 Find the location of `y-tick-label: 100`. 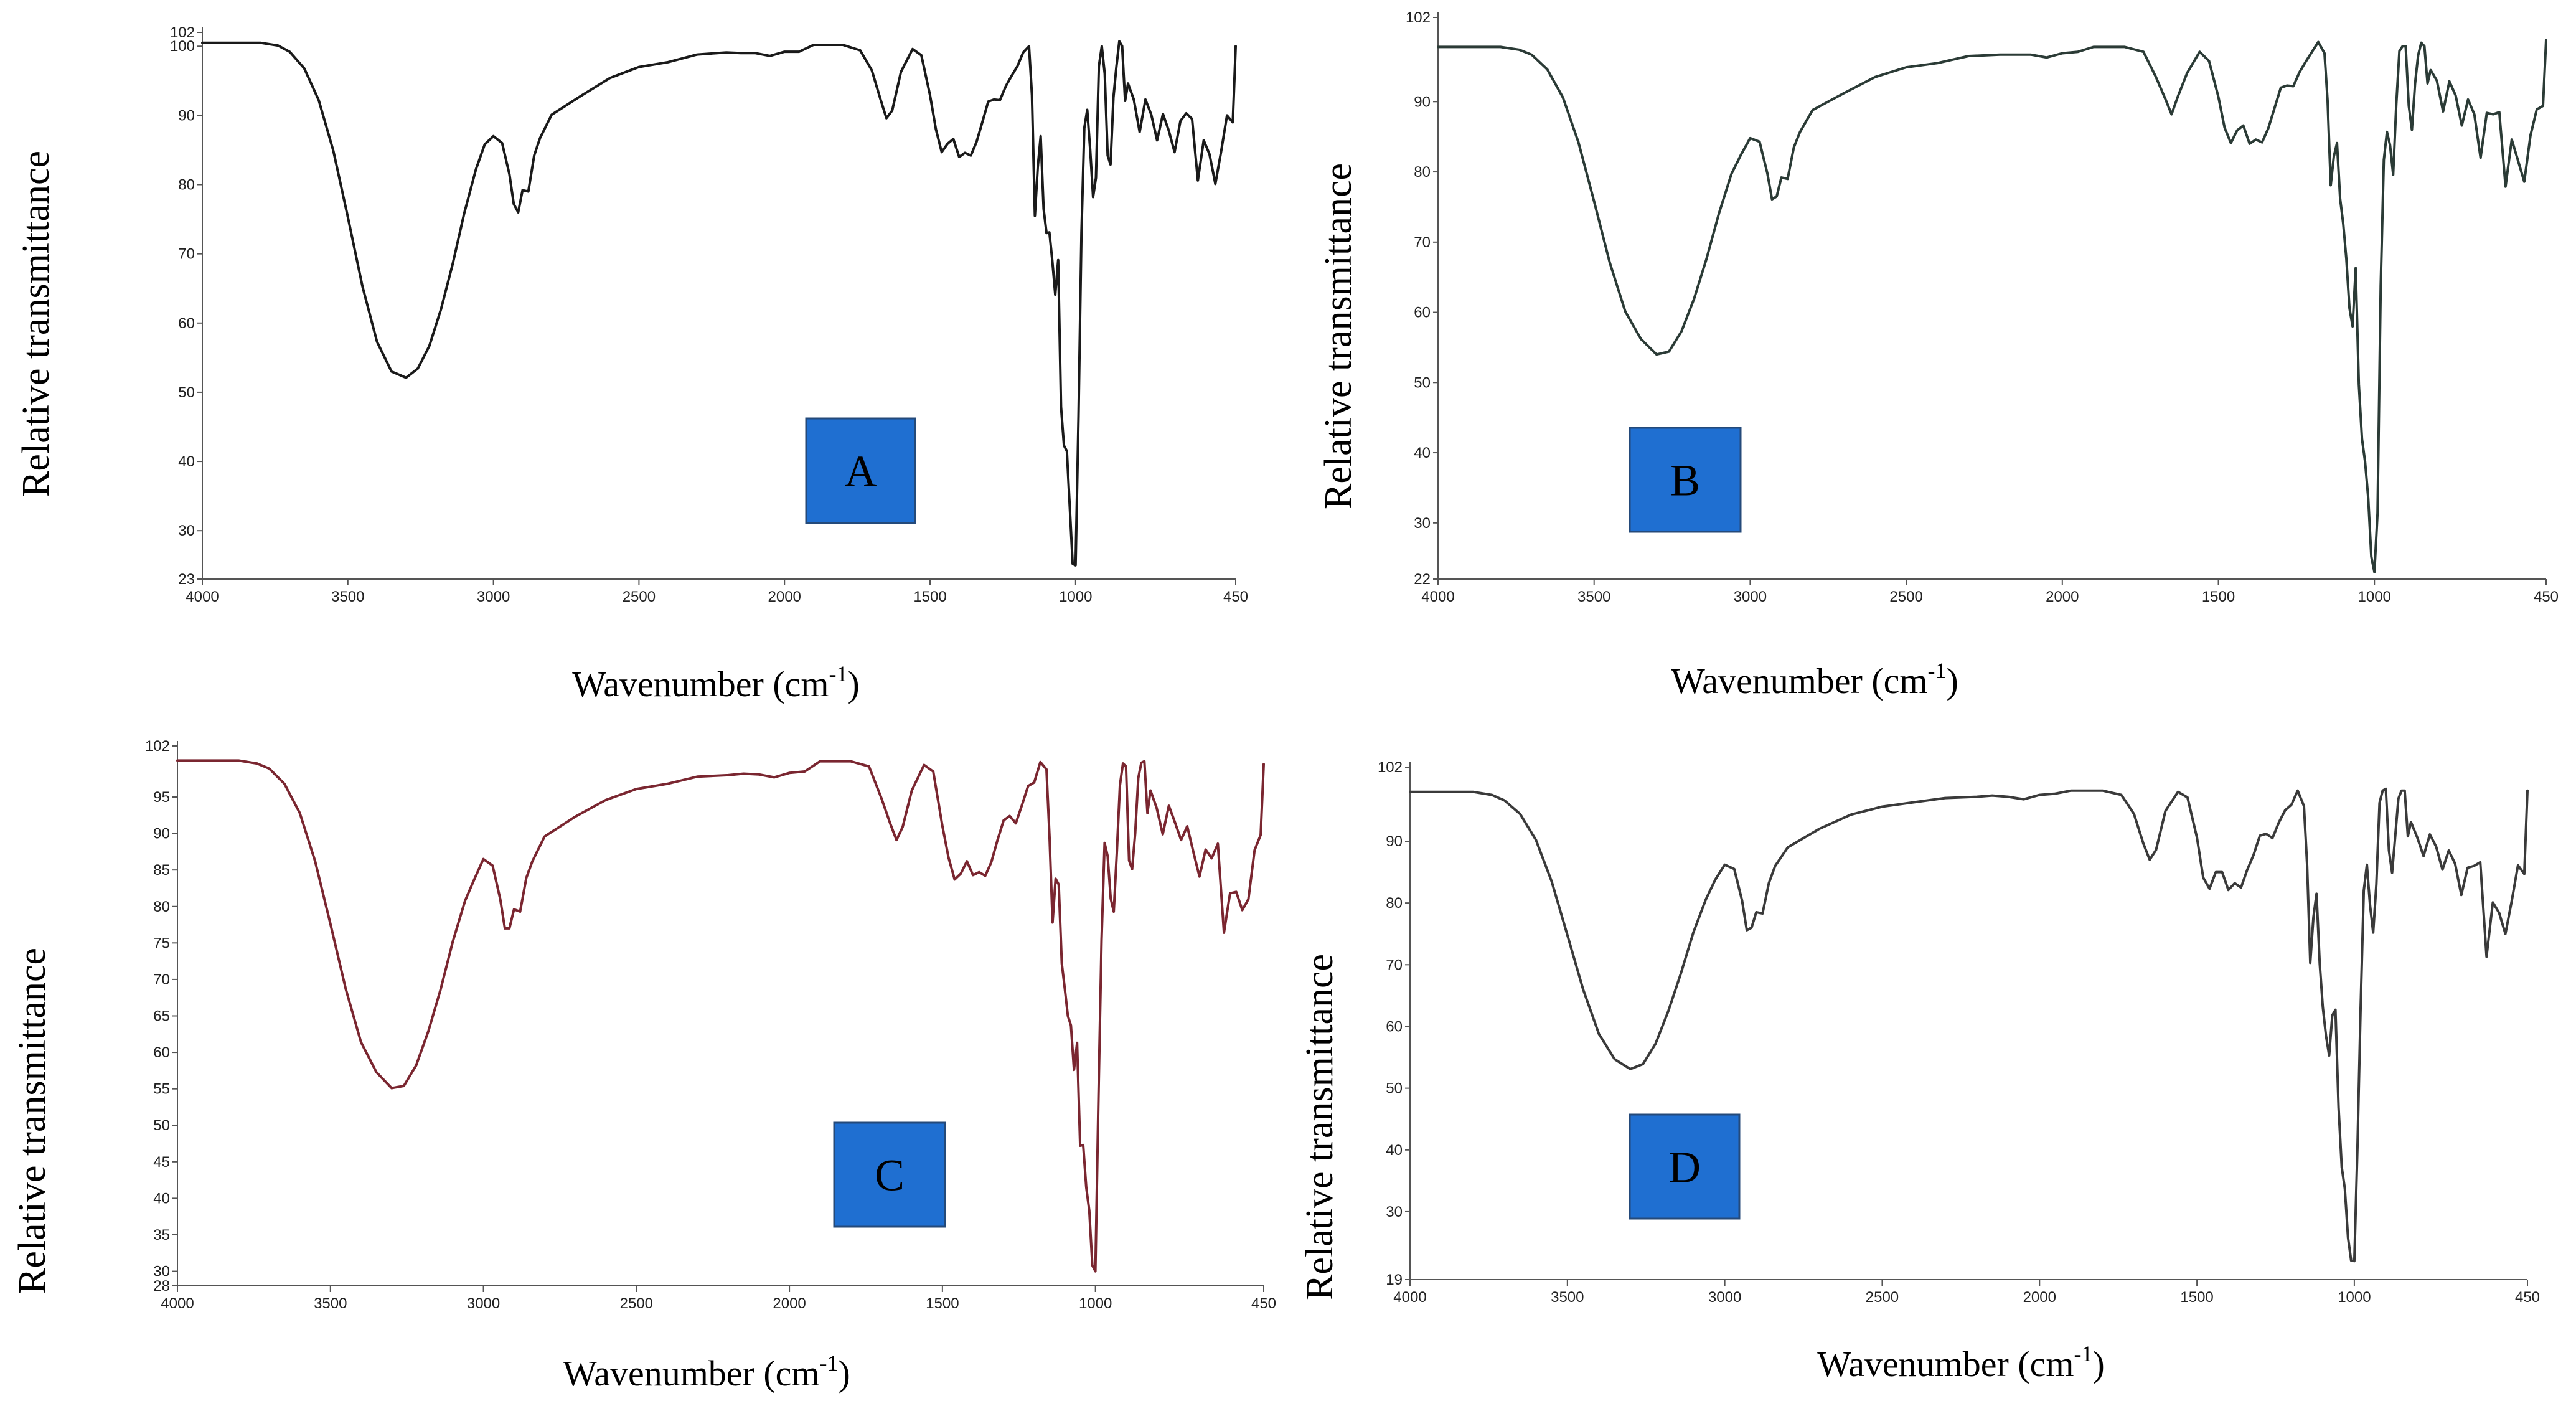

y-tick-label: 100 is located at coordinates (182, 46).